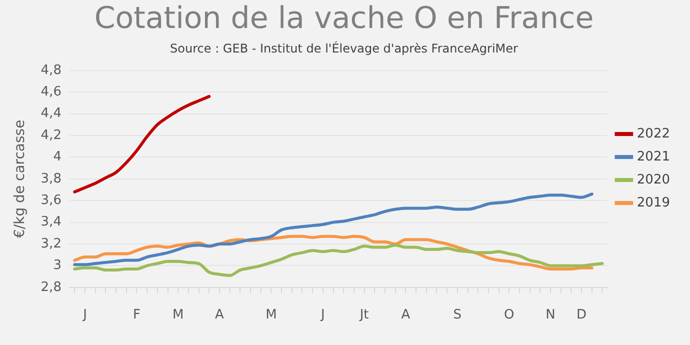  I want to click on y-tick-label: 4,2, so click(51, 135).